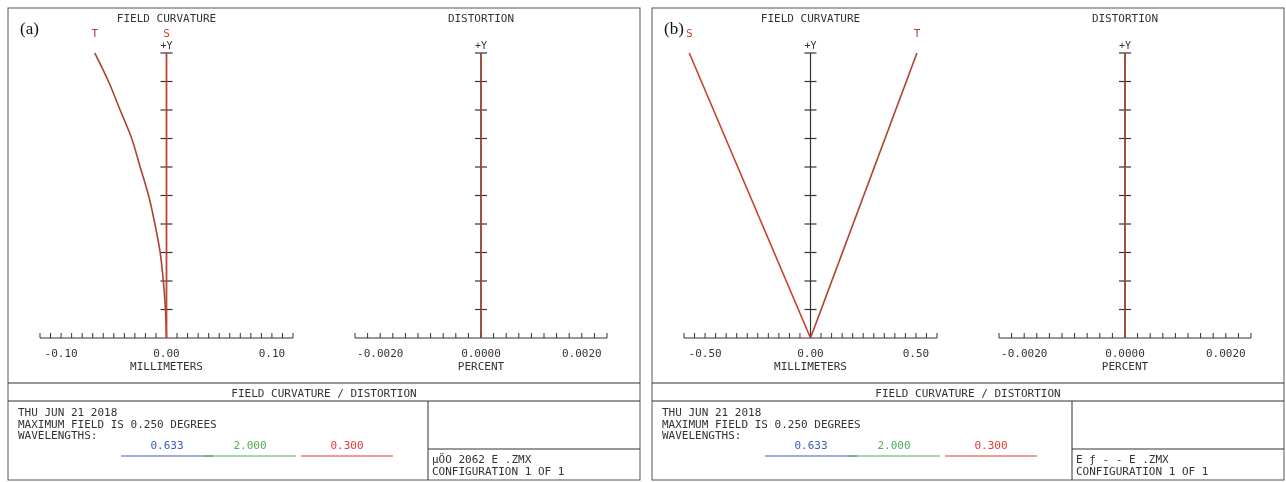  Describe the element at coordinates (674, 28) in the screenshot. I see `text: (b)` at that location.